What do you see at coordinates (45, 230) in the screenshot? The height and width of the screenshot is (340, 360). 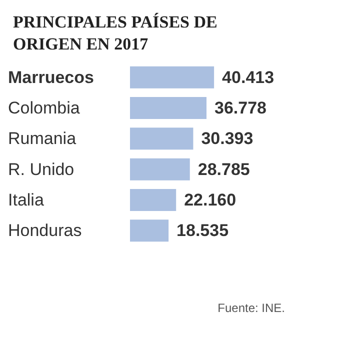 I see `y-tick-label: Honduras` at bounding box center [45, 230].